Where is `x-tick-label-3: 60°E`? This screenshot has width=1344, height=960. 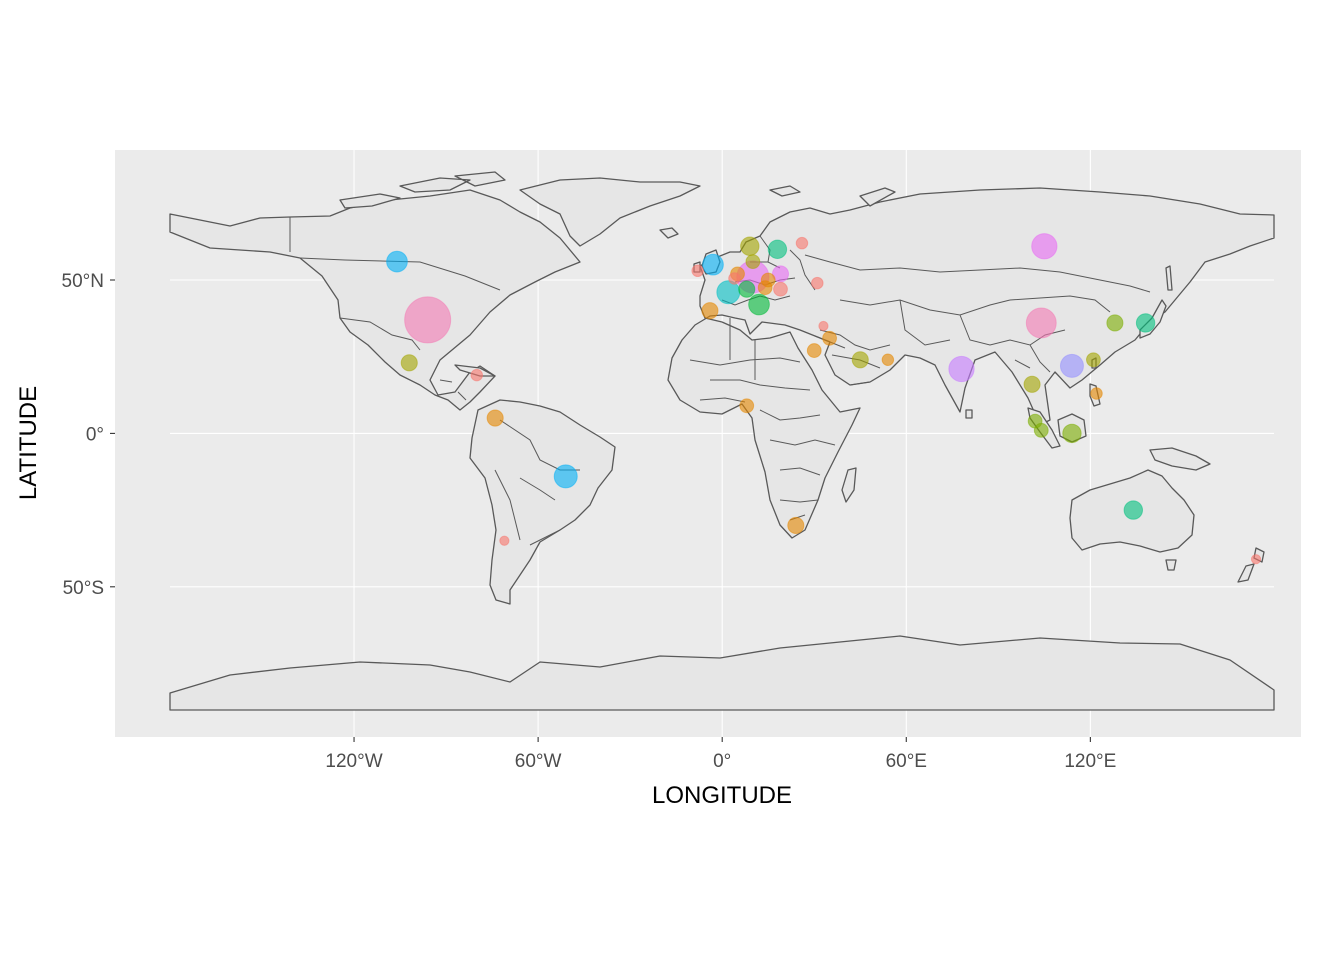 x-tick-label-3: 60°E is located at coordinates (906, 761).